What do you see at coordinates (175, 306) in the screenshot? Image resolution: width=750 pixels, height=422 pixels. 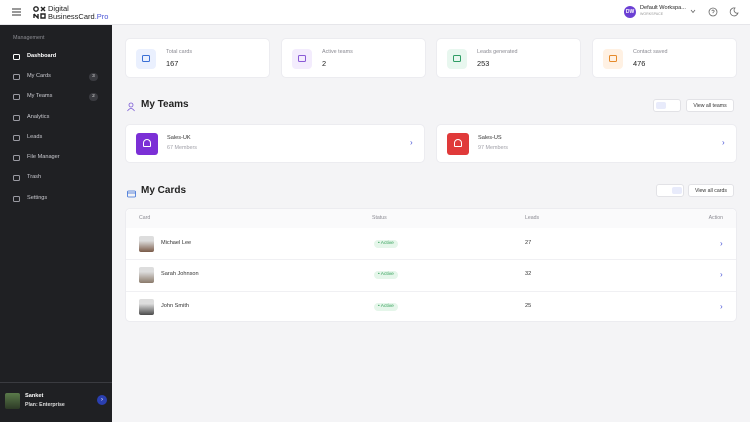 I see `card-name: John Smith` at bounding box center [175, 306].